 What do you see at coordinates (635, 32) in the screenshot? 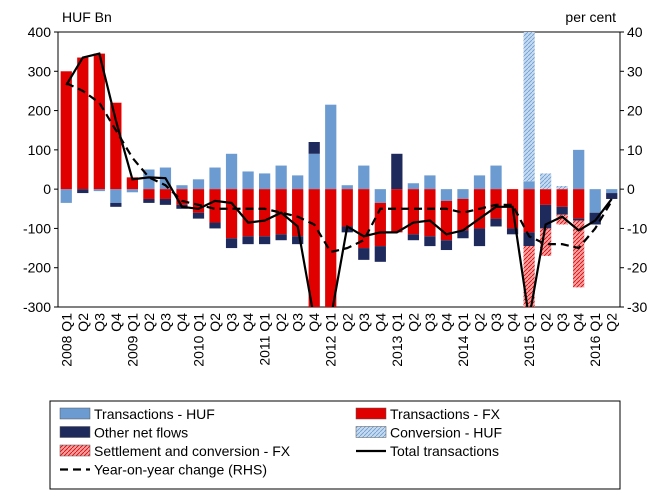
I see `y2-tick-label: 40` at bounding box center [635, 32].